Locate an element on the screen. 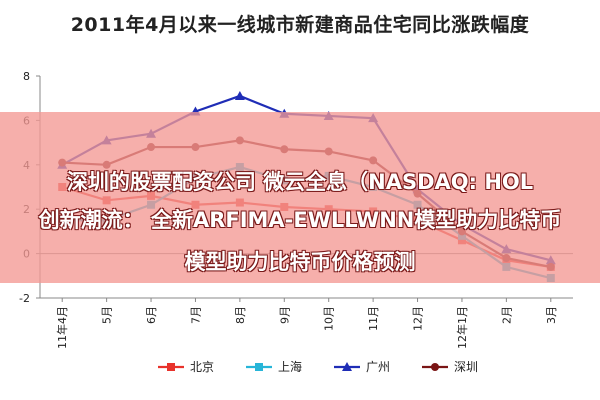 The width and height of the screenshot is (600, 400). legend: 北京 上海 广州 深圳 is located at coordinates (318, 366).